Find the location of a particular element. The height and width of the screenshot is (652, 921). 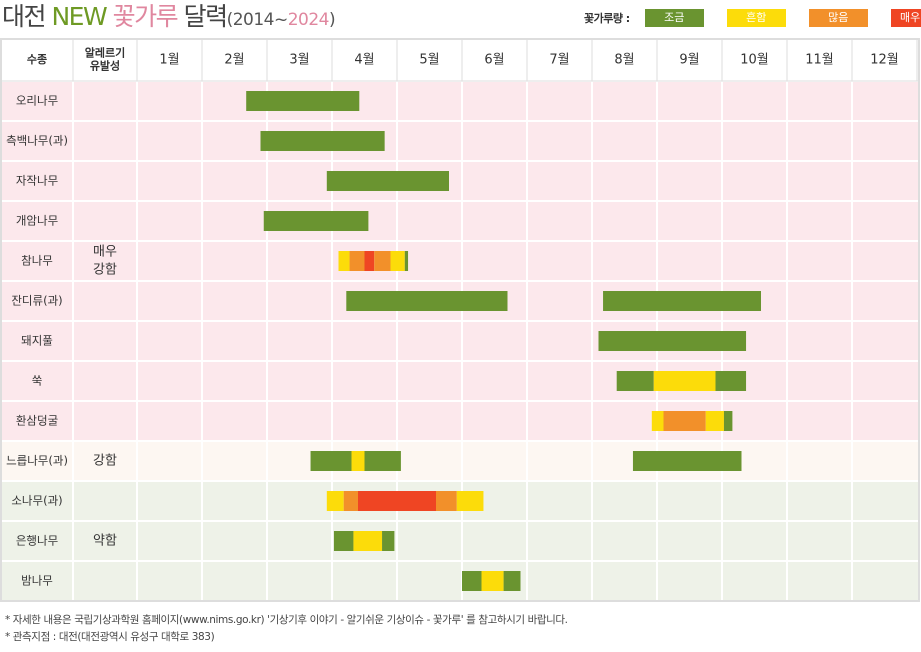

group-label-strong_very: 매우 is located at coordinates (105, 252).